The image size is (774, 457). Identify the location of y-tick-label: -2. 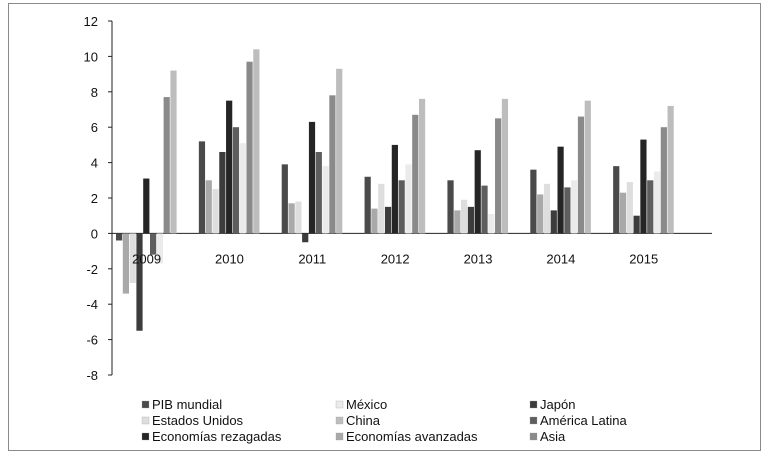
(92, 269).